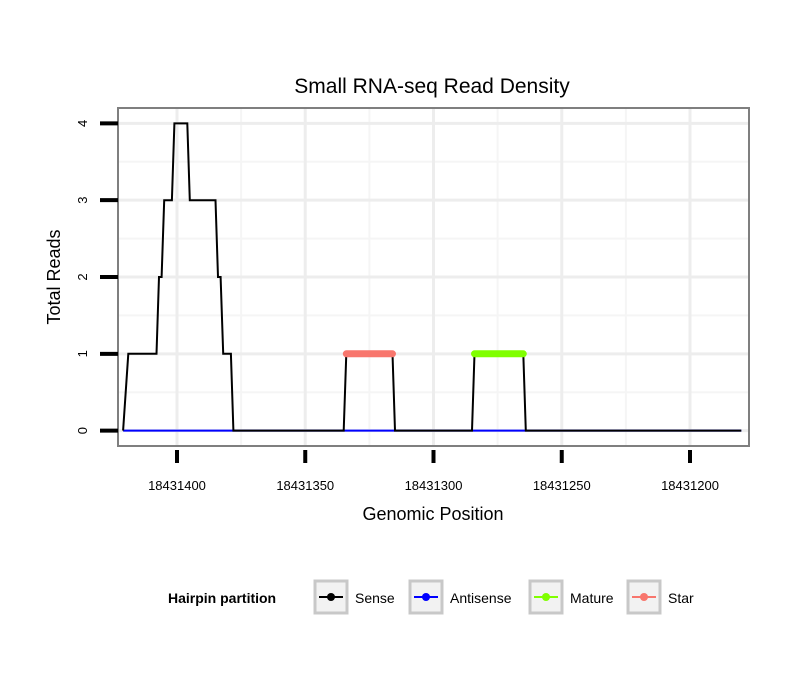 The width and height of the screenshot is (810, 690). Describe the element at coordinates (222, 598) in the screenshot. I see `legend-title: Hairpin partition` at that location.